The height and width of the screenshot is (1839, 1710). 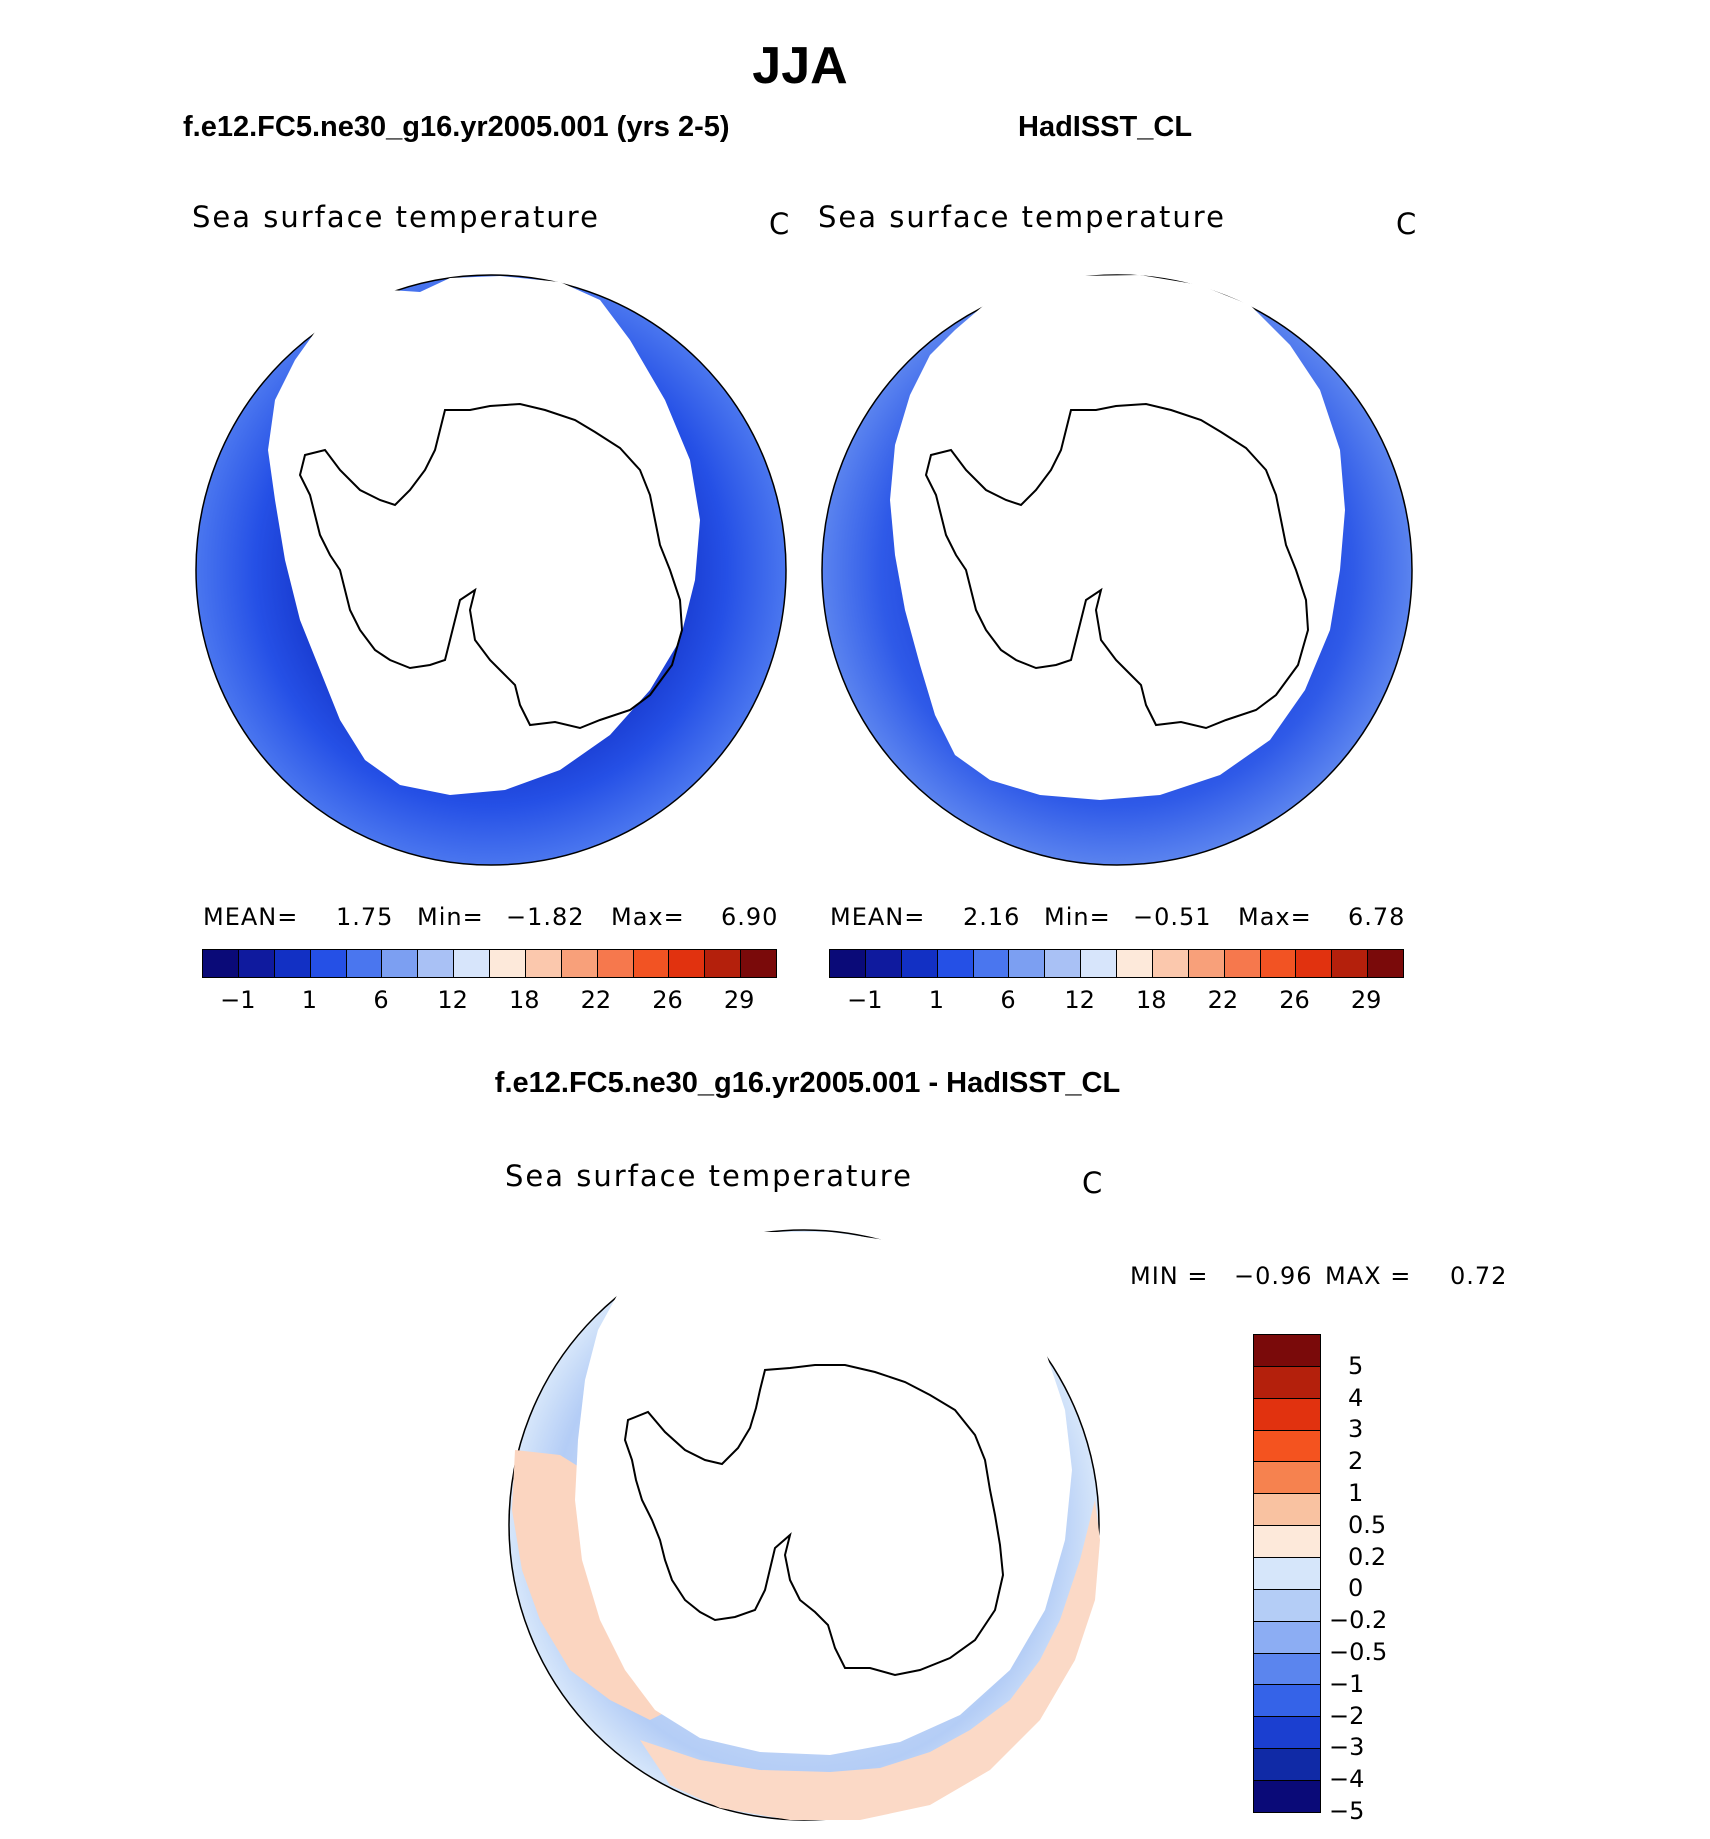 What do you see at coordinates (1347, 1715) in the screenshot?
I see `colorbar-tick-label: −2` at bounding box center [1347, 1715].